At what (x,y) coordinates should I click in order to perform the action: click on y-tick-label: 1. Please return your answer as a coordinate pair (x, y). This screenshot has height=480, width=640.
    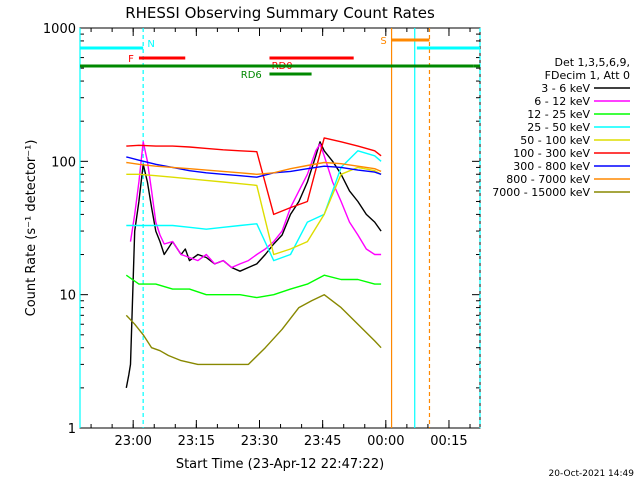
    Looking at the image, I should click on (72, 429).